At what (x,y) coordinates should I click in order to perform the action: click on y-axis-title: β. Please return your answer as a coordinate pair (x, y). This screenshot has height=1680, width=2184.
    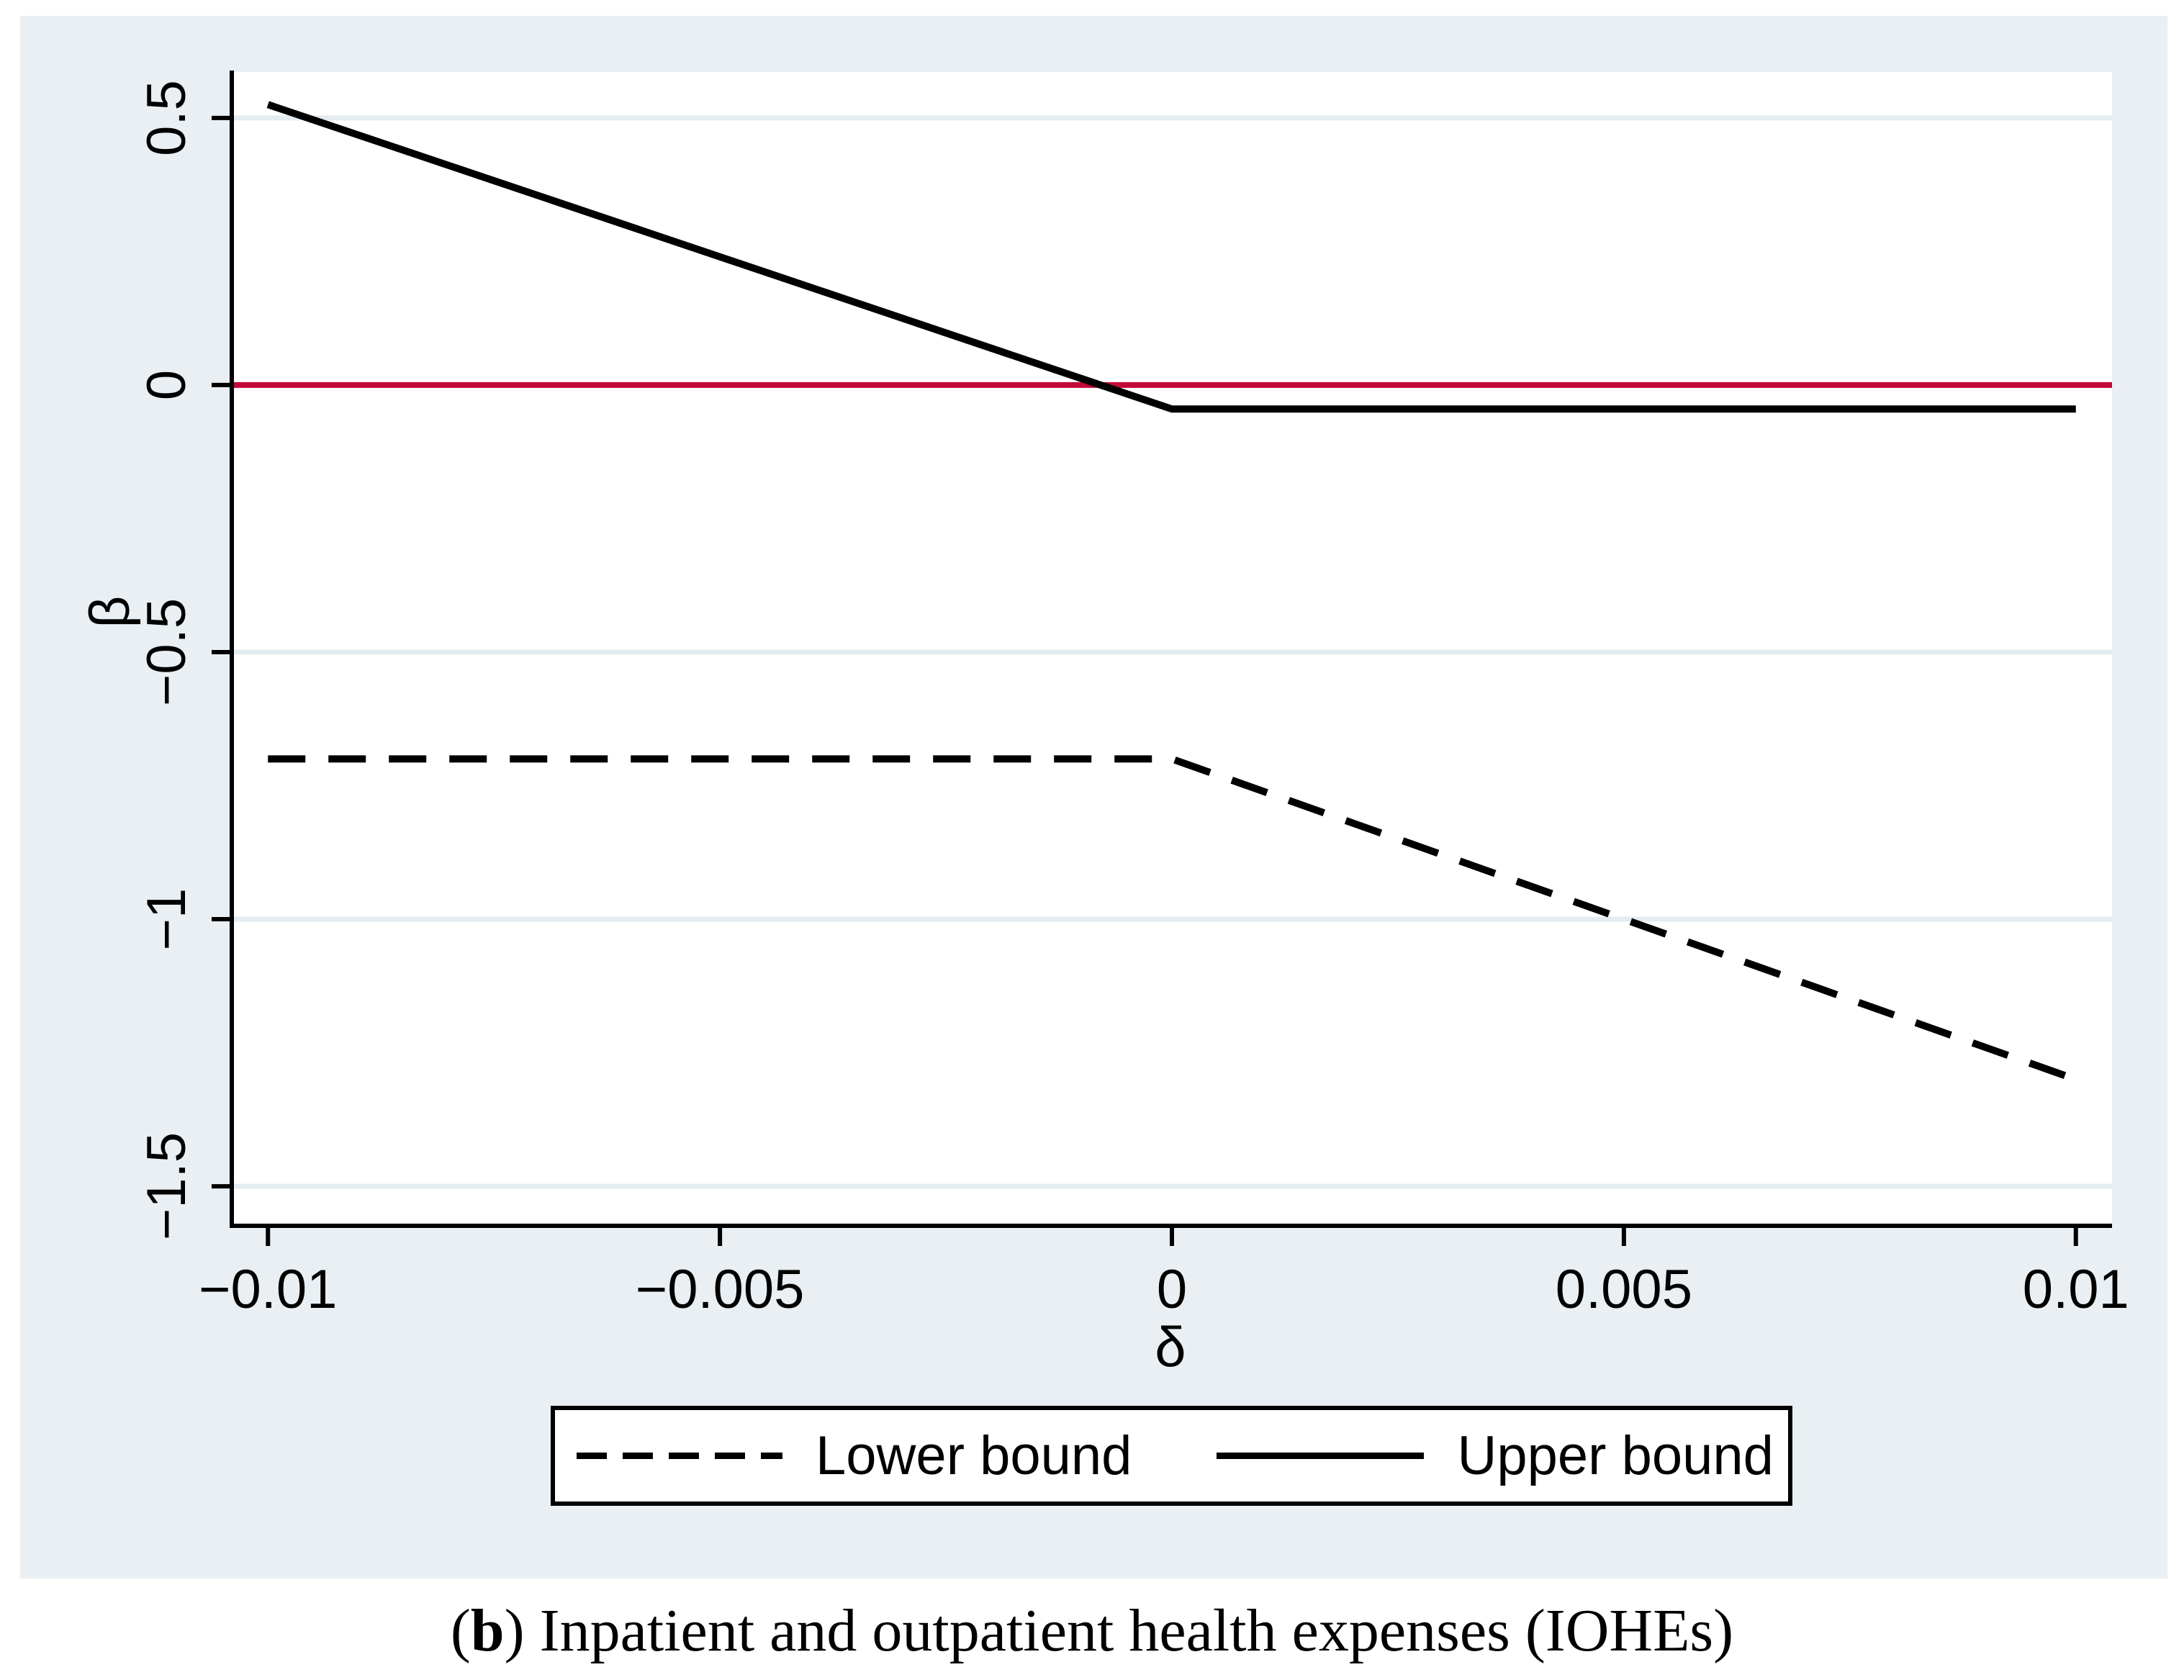
    Looking at the image, I should click on (109, 611).